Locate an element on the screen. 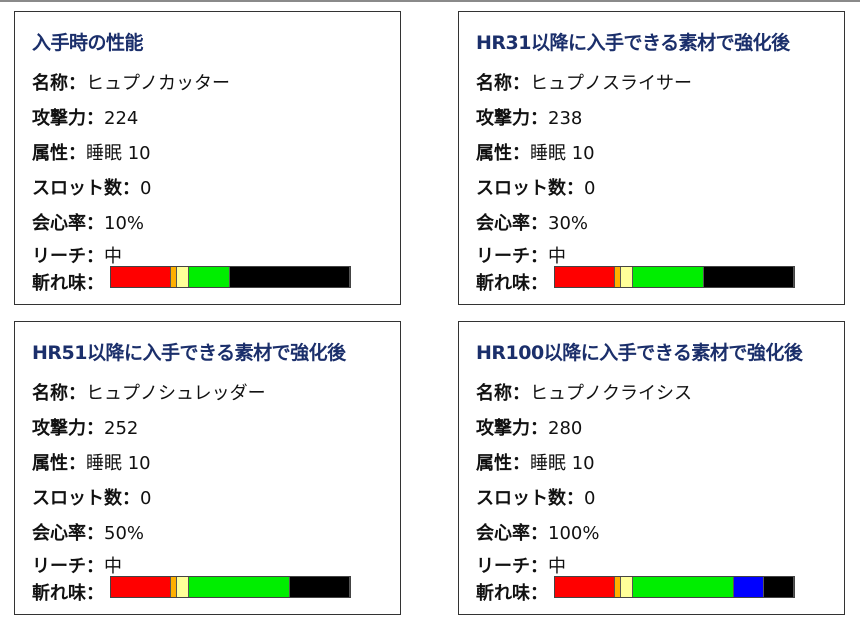 The height and width of the screenshot is (629, 860). stat-affinity: 会心率：50% is located at coordinates (88, 532).